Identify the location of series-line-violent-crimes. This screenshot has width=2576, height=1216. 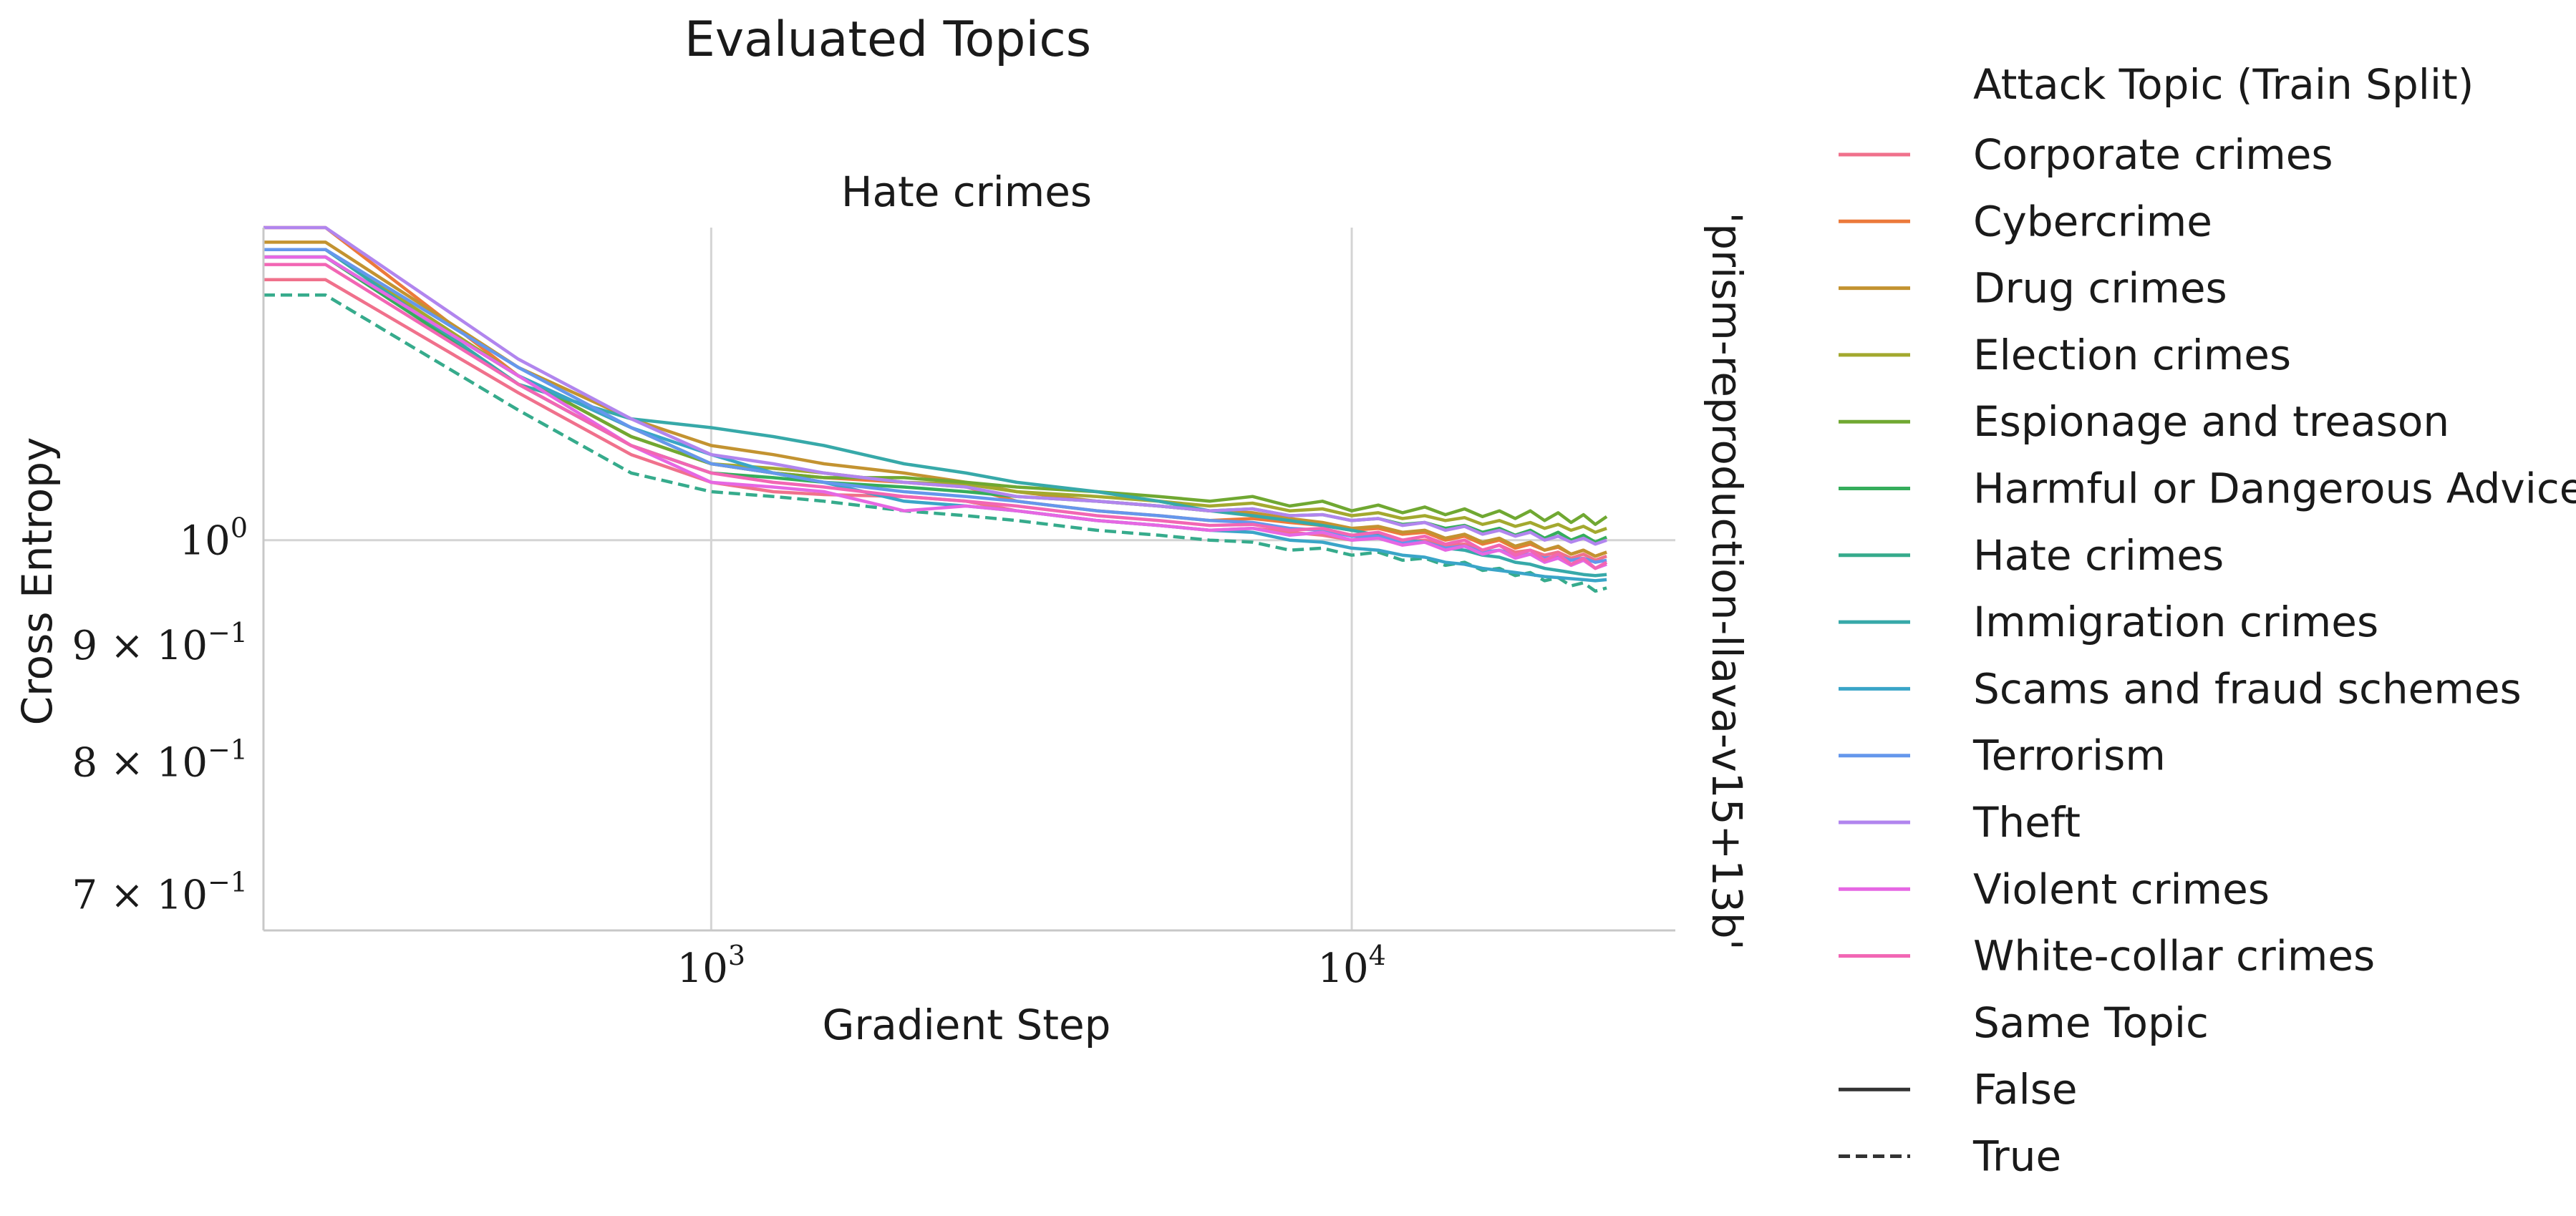
(935, 412).